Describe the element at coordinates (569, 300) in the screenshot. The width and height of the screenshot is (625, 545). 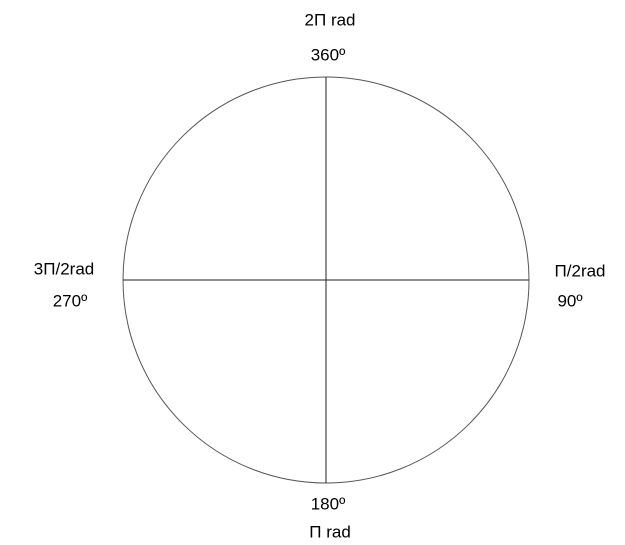
I see `right-deg-label: 90º` at that location.